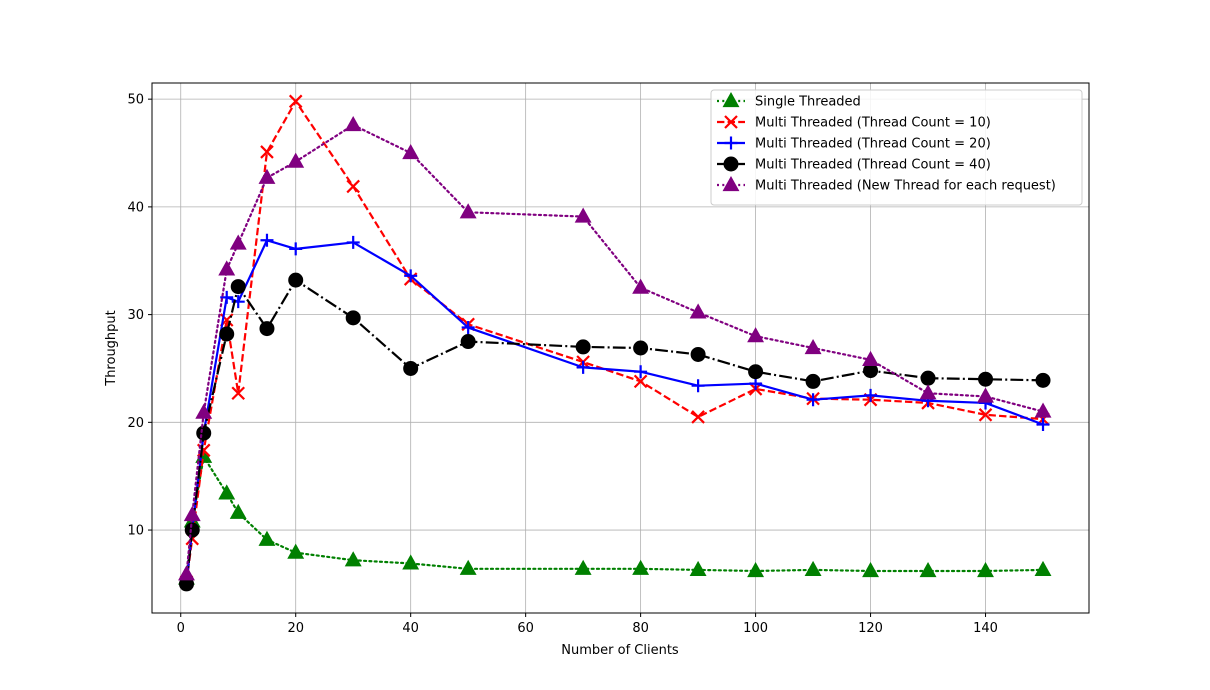  I want to click on legend-entry: Multi Threaded (Thread Count = 20), so click(854, 144).